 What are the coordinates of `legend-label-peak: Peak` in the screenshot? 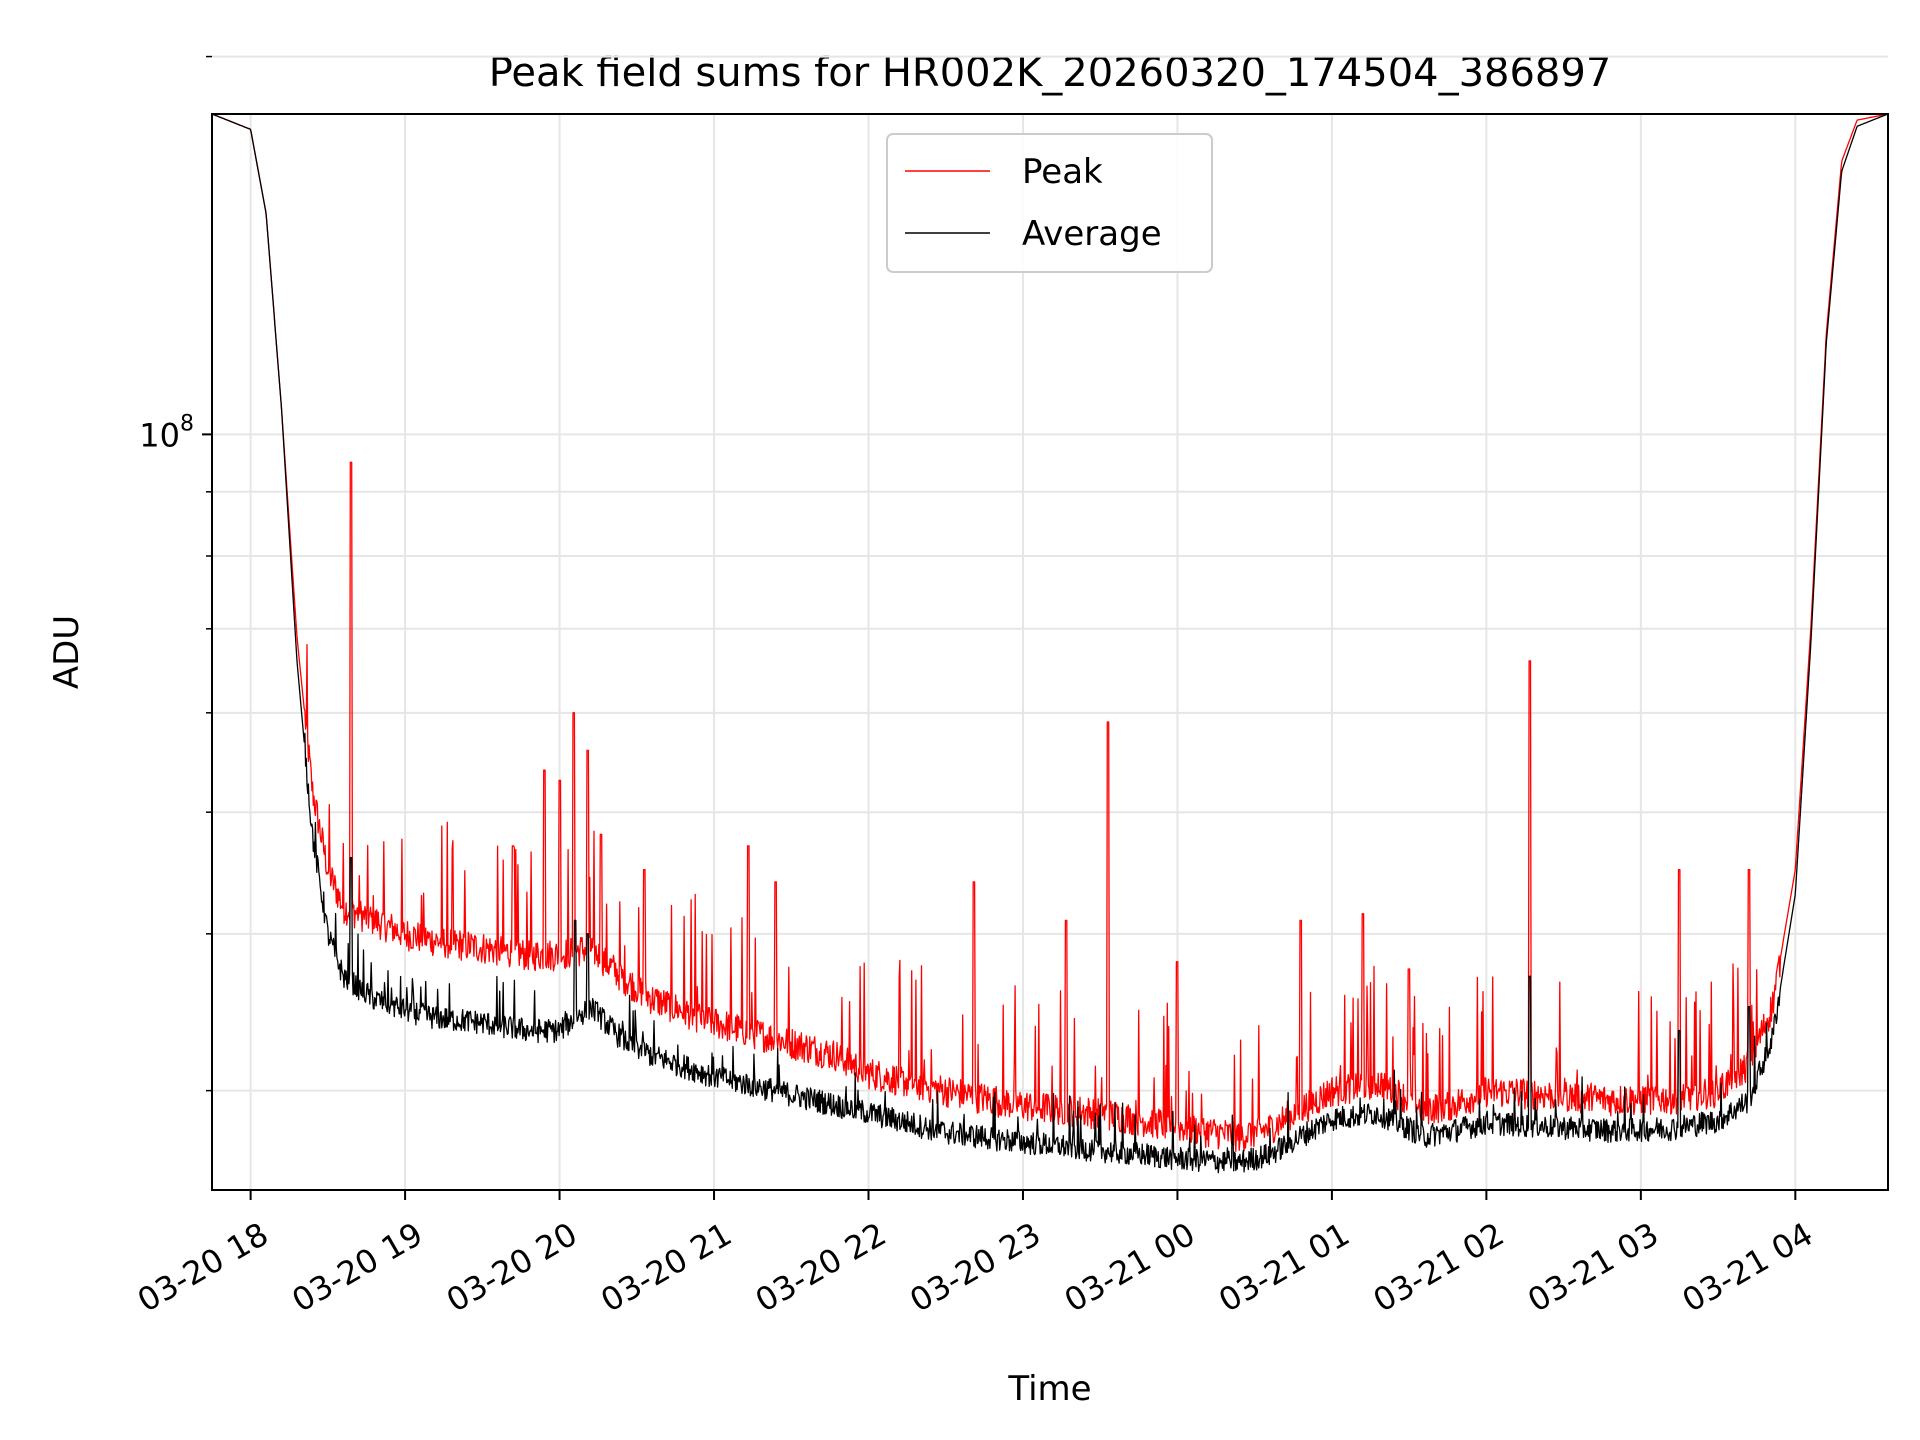 It's located at (1062, 172).